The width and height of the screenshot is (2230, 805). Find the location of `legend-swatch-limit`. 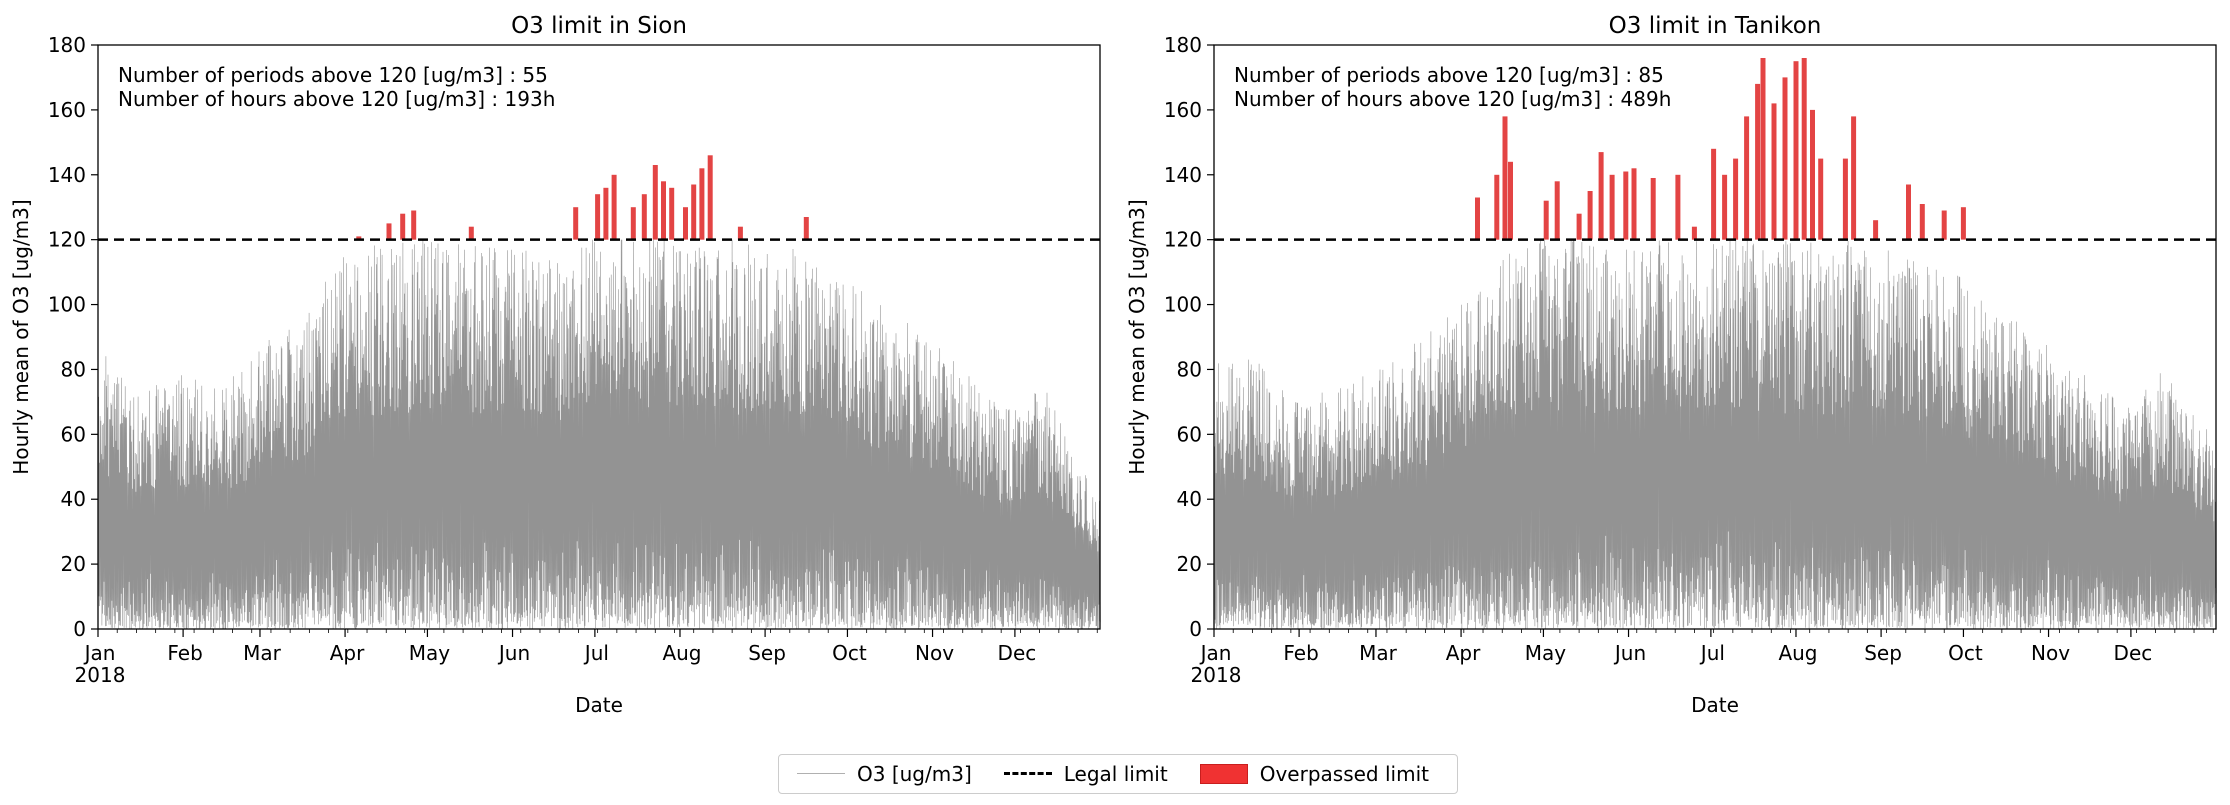

legend-swatch-limit is located at coordinates (1027, 774).